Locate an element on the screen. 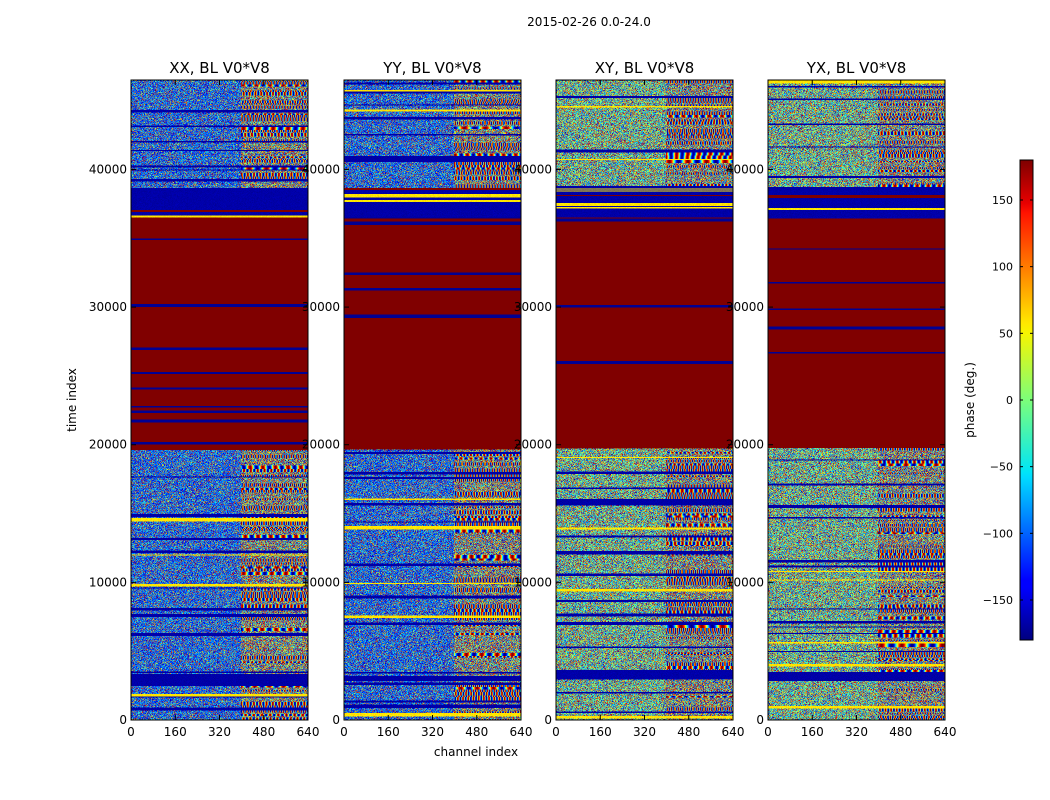 The width and height of the screenshot is (1050, 800). colorbar-tick-label: 150 is located at coordinates (1002, 200).